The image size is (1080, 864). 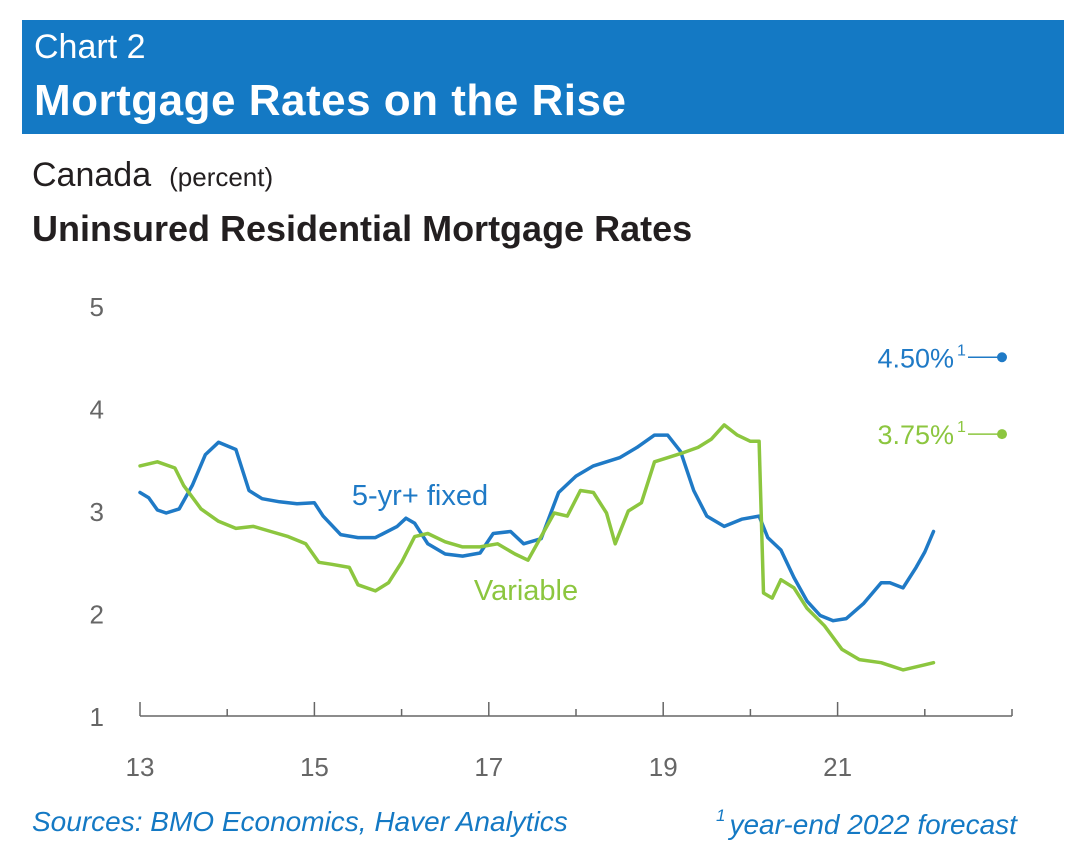 I want to click on y-tick-label: 4, so click(x=97, y=410).